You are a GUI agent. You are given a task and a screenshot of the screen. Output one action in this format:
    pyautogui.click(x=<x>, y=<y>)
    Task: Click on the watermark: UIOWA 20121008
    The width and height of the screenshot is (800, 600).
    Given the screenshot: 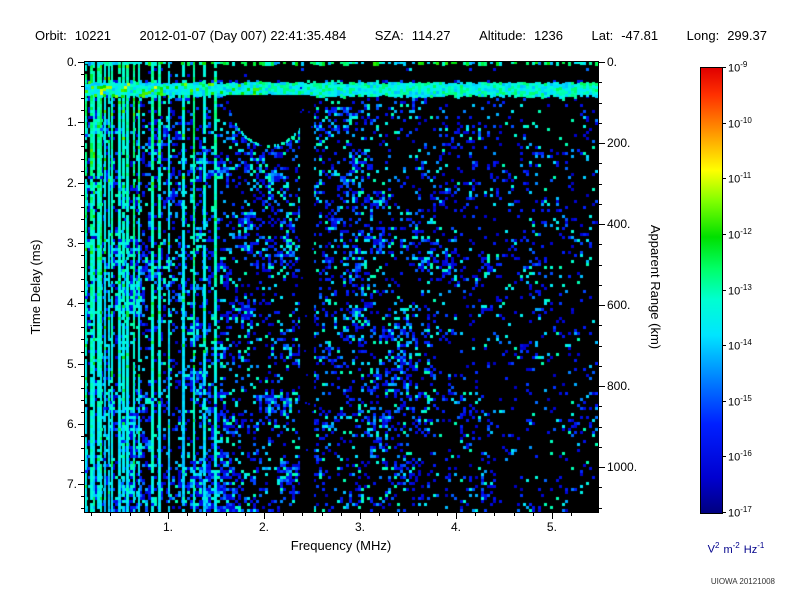 What is the action you would take?
    pyautogui.click(x=742, y=581)
    